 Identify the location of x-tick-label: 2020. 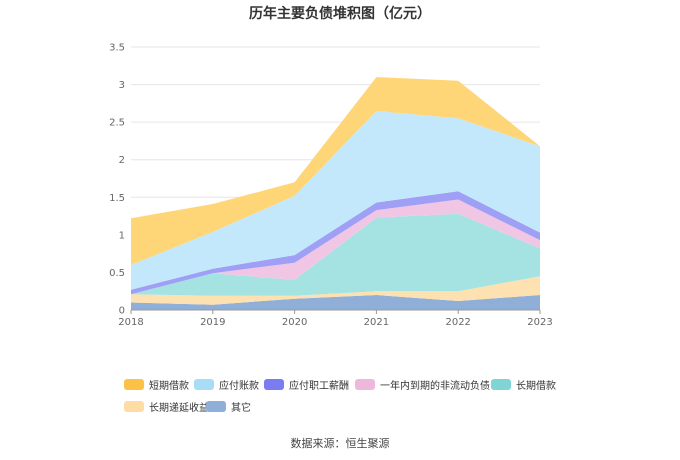
(294, 322).